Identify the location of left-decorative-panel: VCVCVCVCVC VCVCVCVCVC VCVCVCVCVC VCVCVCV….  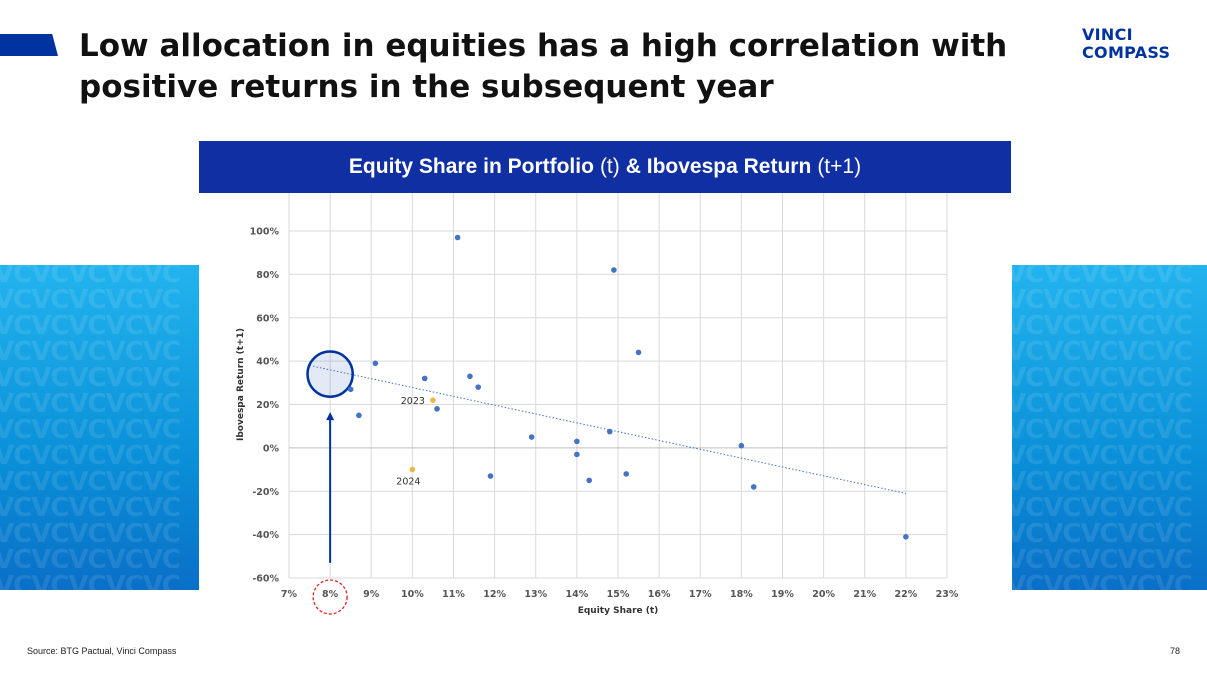
(99, 427).